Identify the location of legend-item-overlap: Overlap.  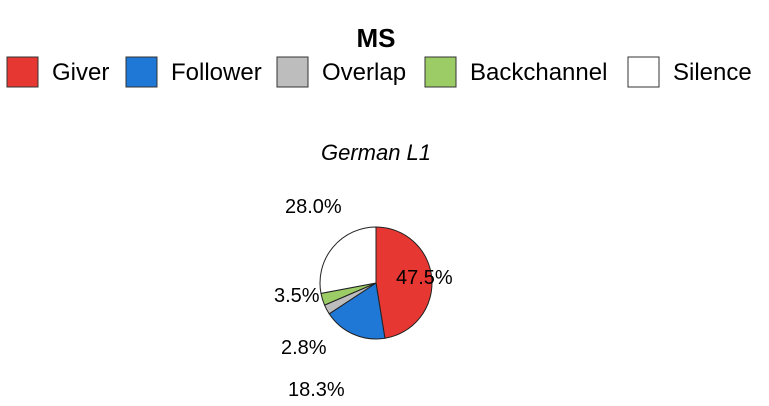
(341, 72).